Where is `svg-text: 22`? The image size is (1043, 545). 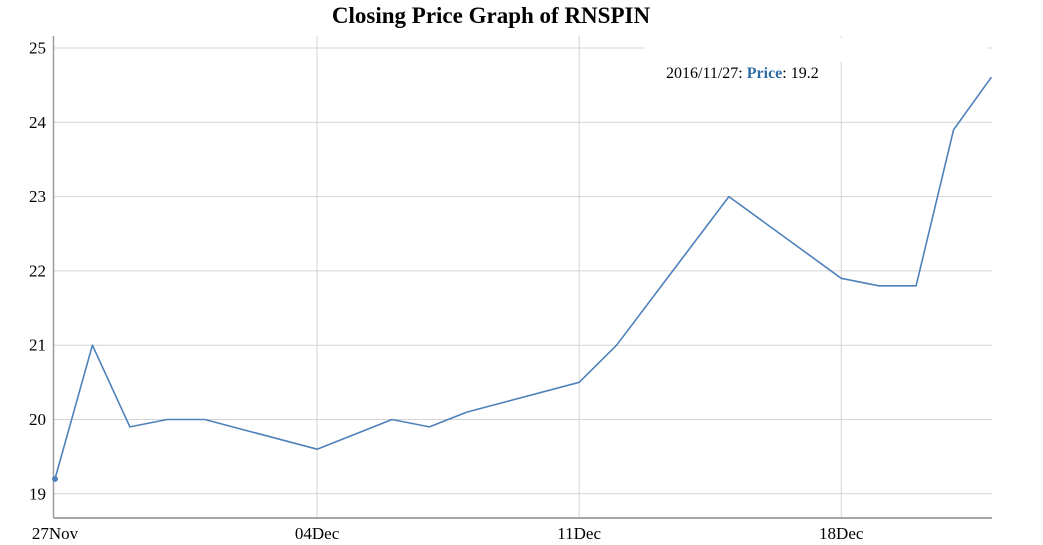 svg-text: 22 is located at coordinates (37, 270).